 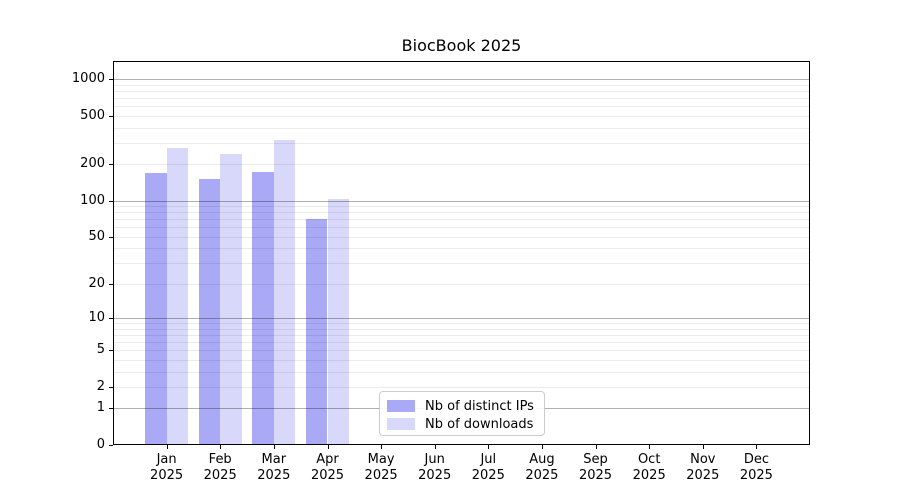 What do you see at coordinates (381, 467) in the screenshot?
I see `x-tick-label-may: May 2025` at bounding box center [381, 467].